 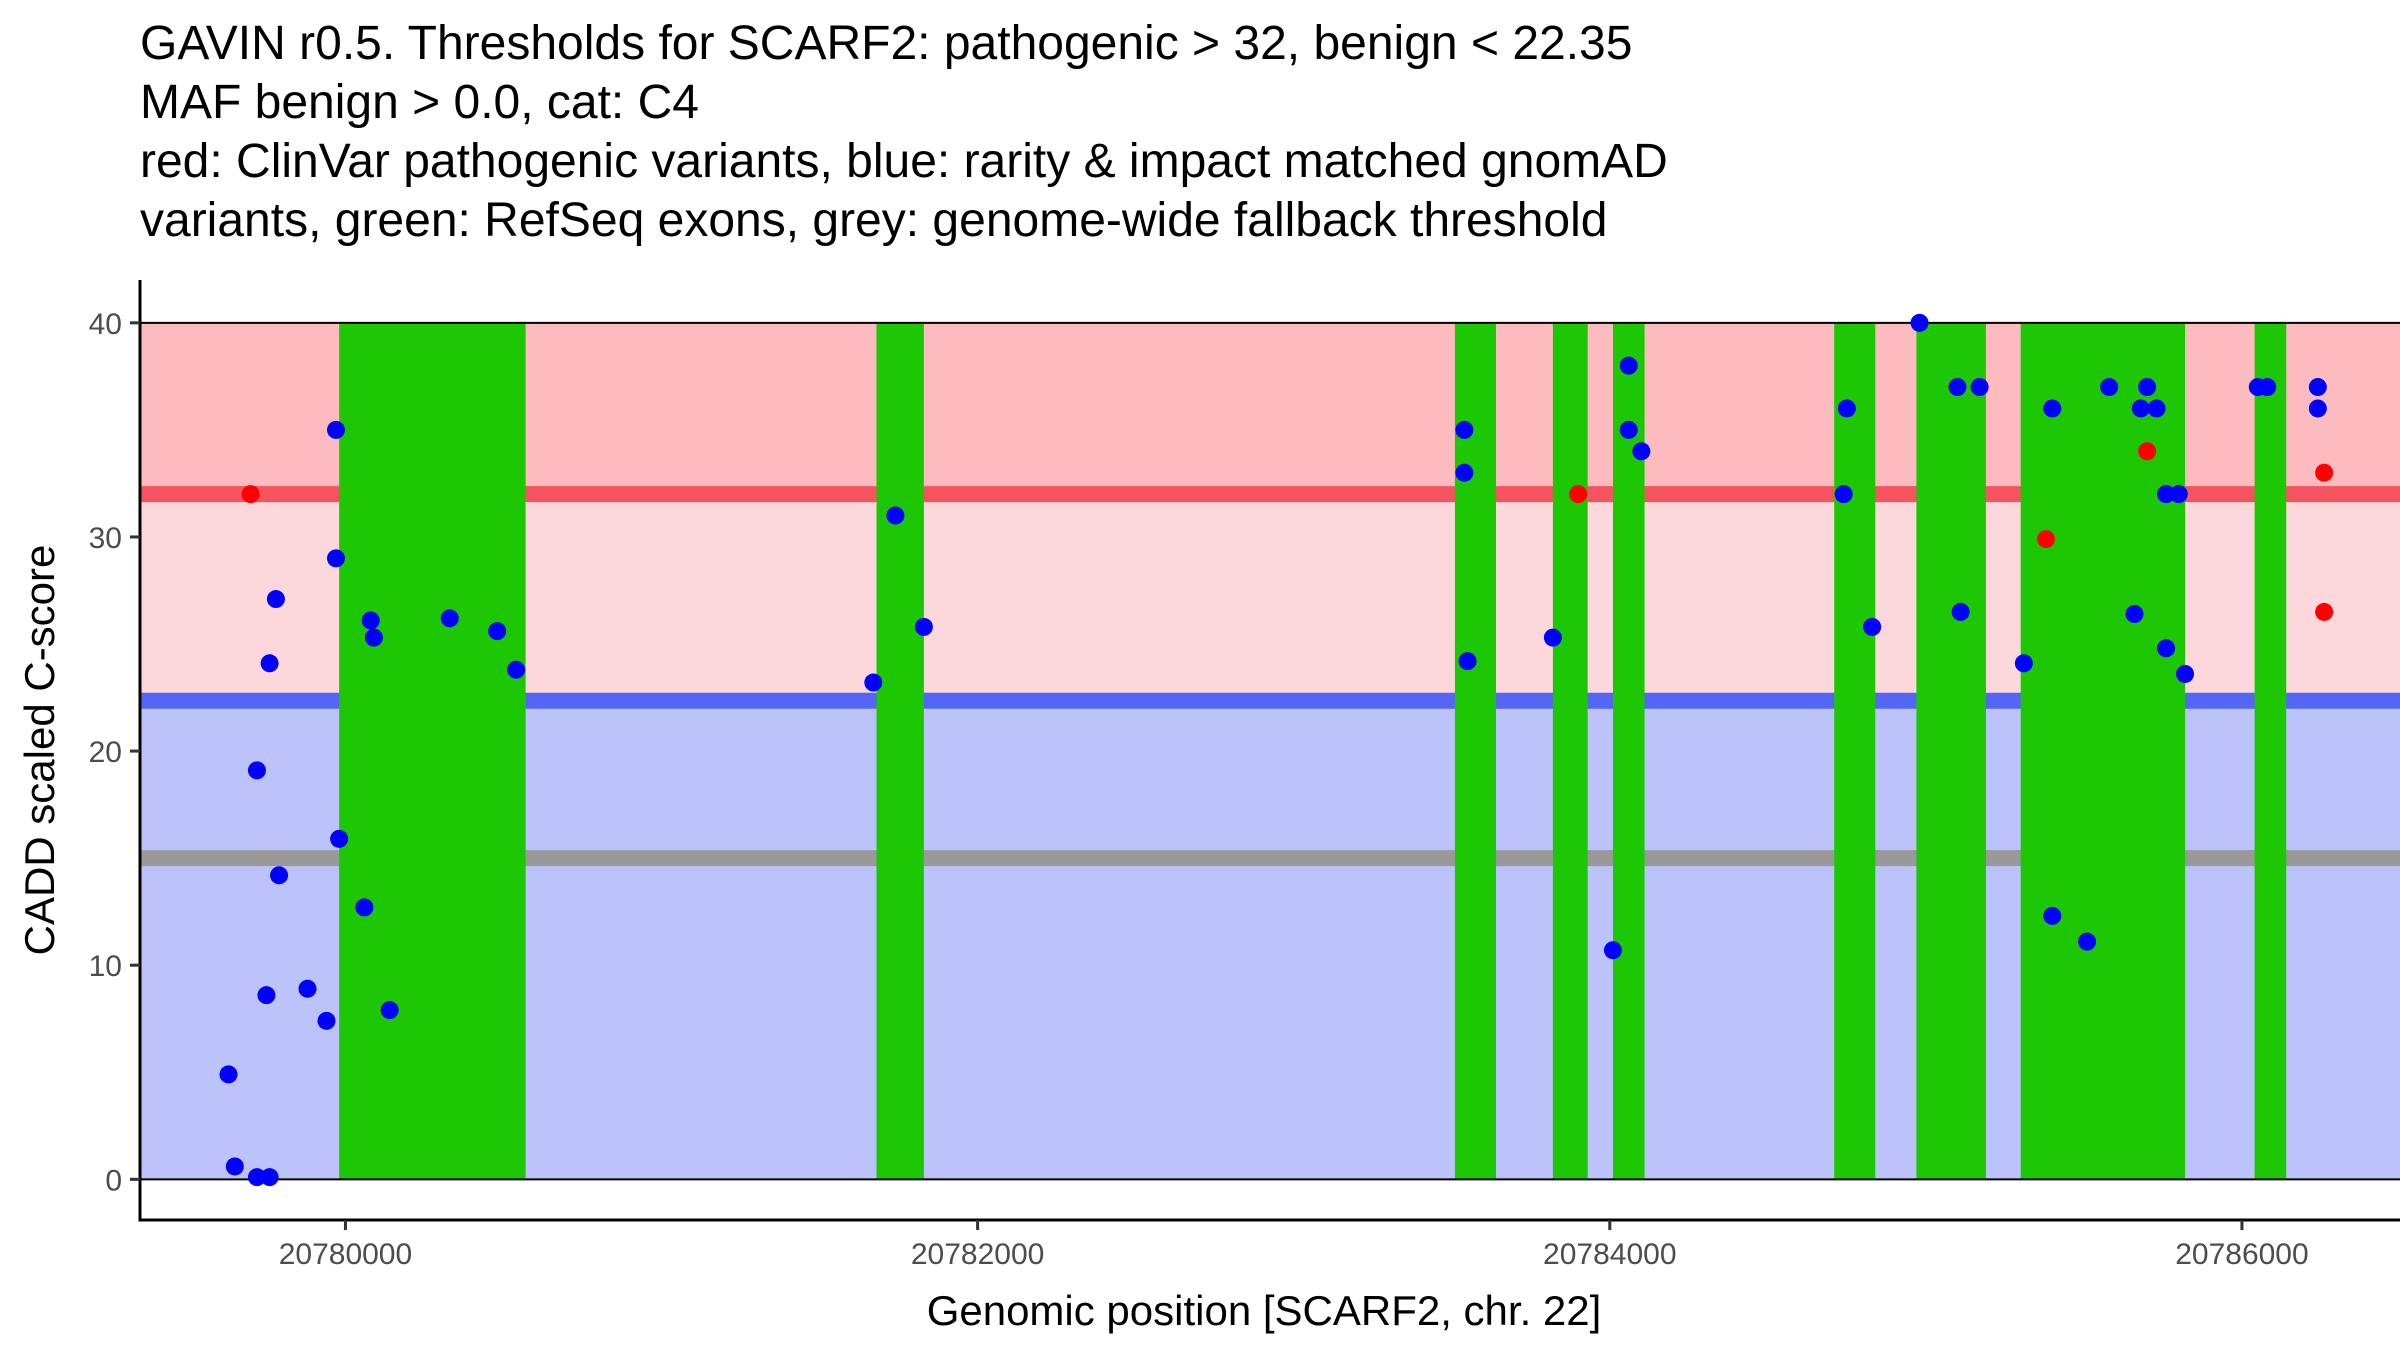 What do you see at coordinates (2241, 1254) in the screenshot?
I see `x-tick-label: 20786000` at bounding box center [2241, 1254].